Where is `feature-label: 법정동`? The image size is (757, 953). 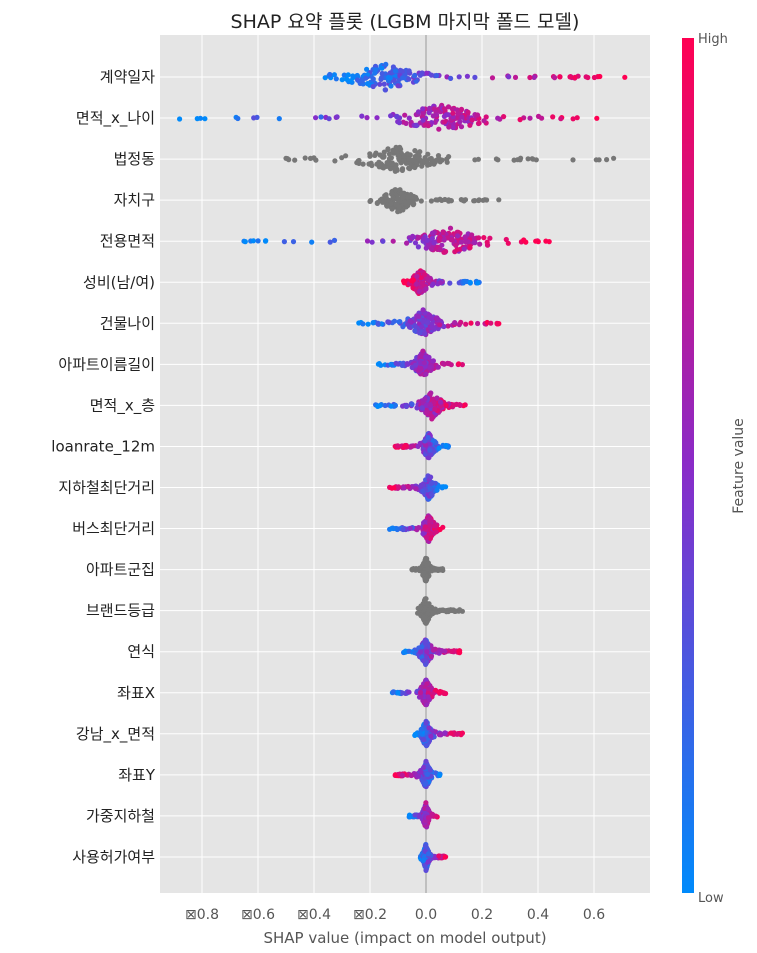 feature-label: 법정동 is located at coordinates (135, 159).